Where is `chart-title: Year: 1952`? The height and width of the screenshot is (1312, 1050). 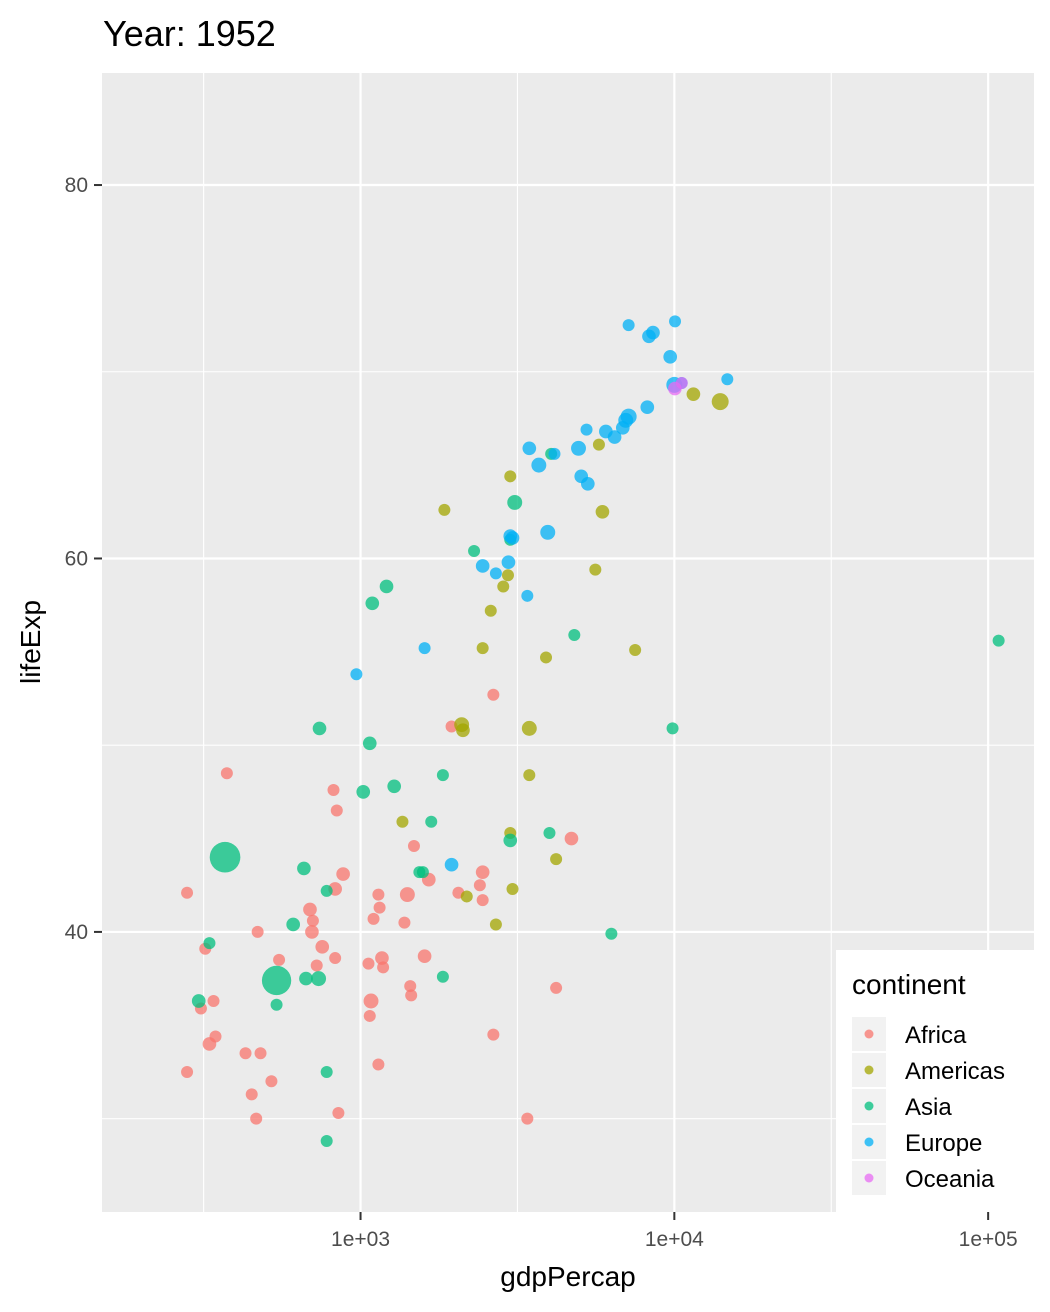 chart-title: Year: 1952 is located at coordinates (189, 33).